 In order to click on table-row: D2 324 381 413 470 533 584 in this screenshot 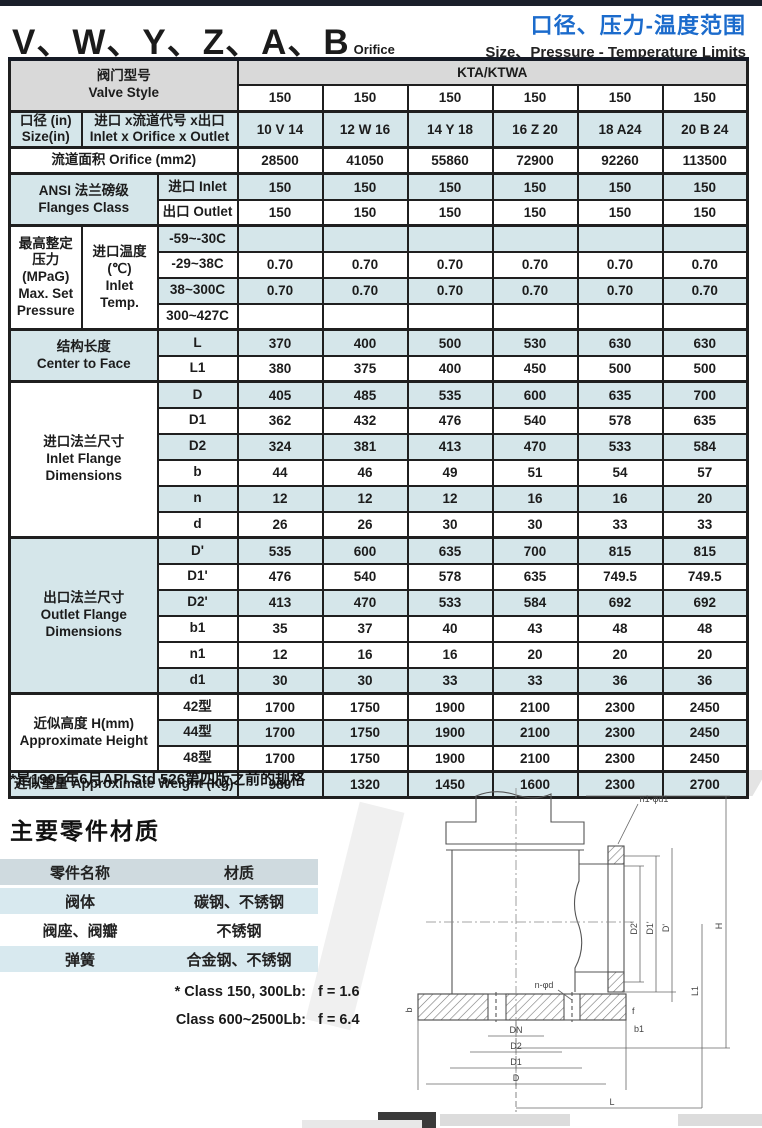, I will do `click(379, 446)`.